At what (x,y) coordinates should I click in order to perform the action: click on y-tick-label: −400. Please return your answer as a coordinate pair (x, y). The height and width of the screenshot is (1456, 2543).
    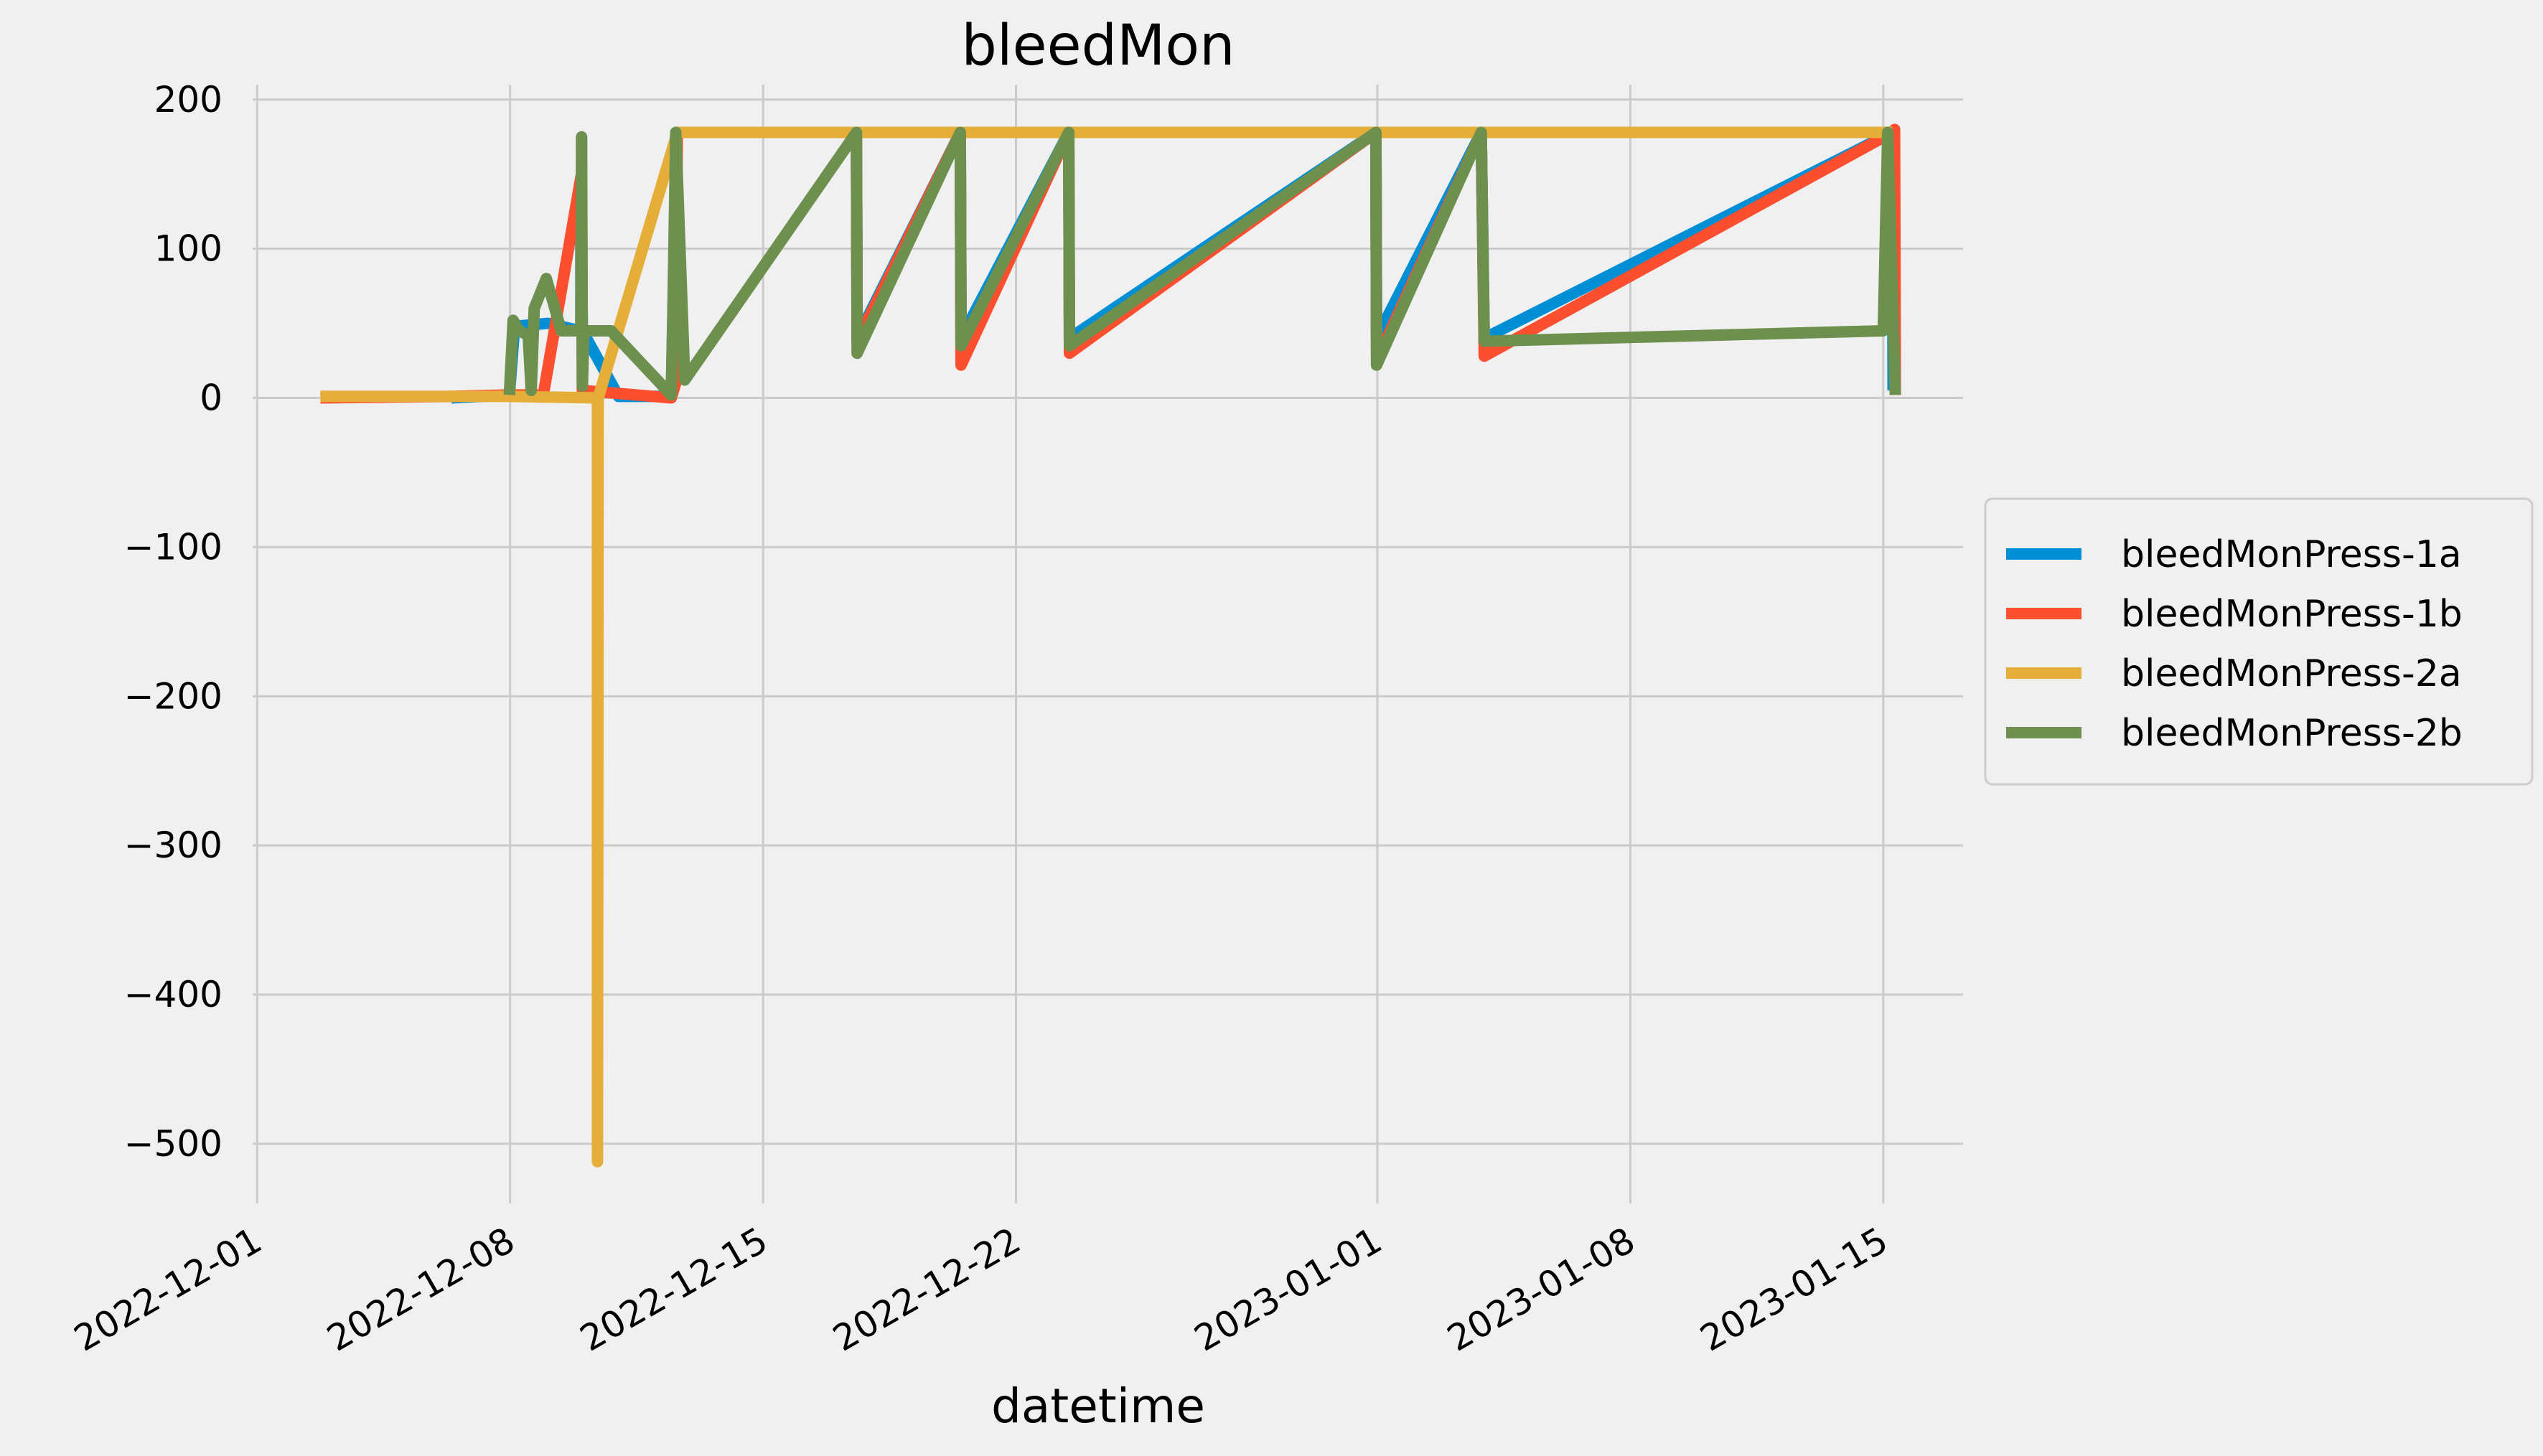
    Looking at the image, I should click on (174, 994).